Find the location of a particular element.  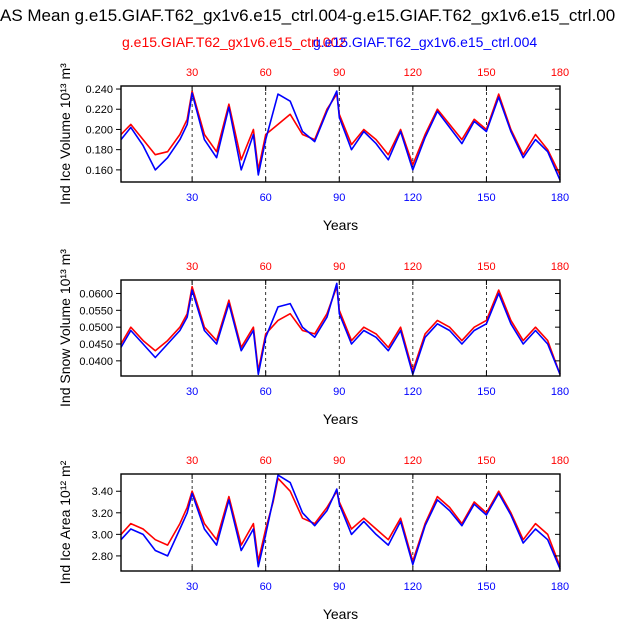

x-tick-label-top-2-4: 150 is located at coordinates (486, 461).